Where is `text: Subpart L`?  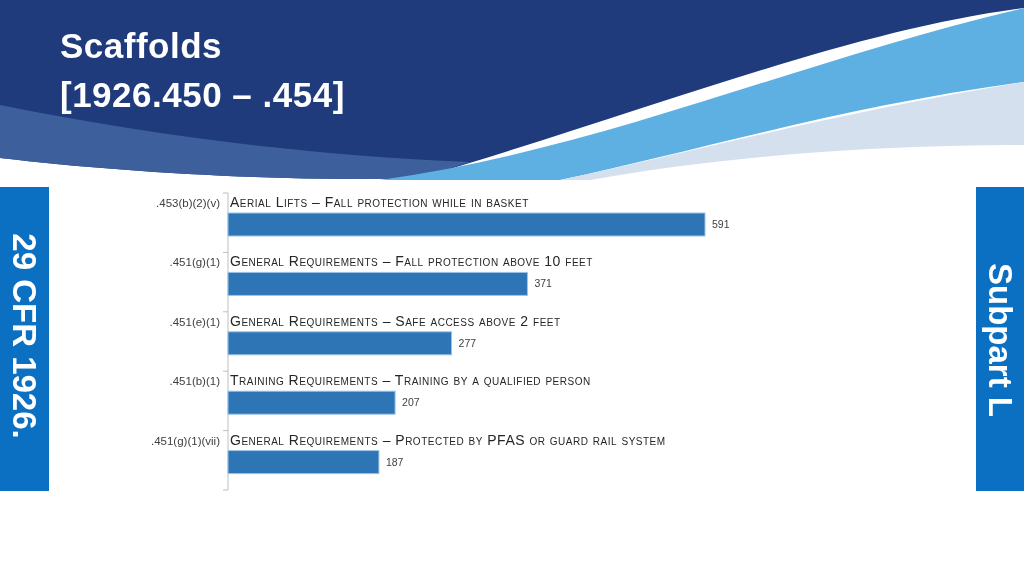 text: Subpart L is located at coordinates (1000, 340).